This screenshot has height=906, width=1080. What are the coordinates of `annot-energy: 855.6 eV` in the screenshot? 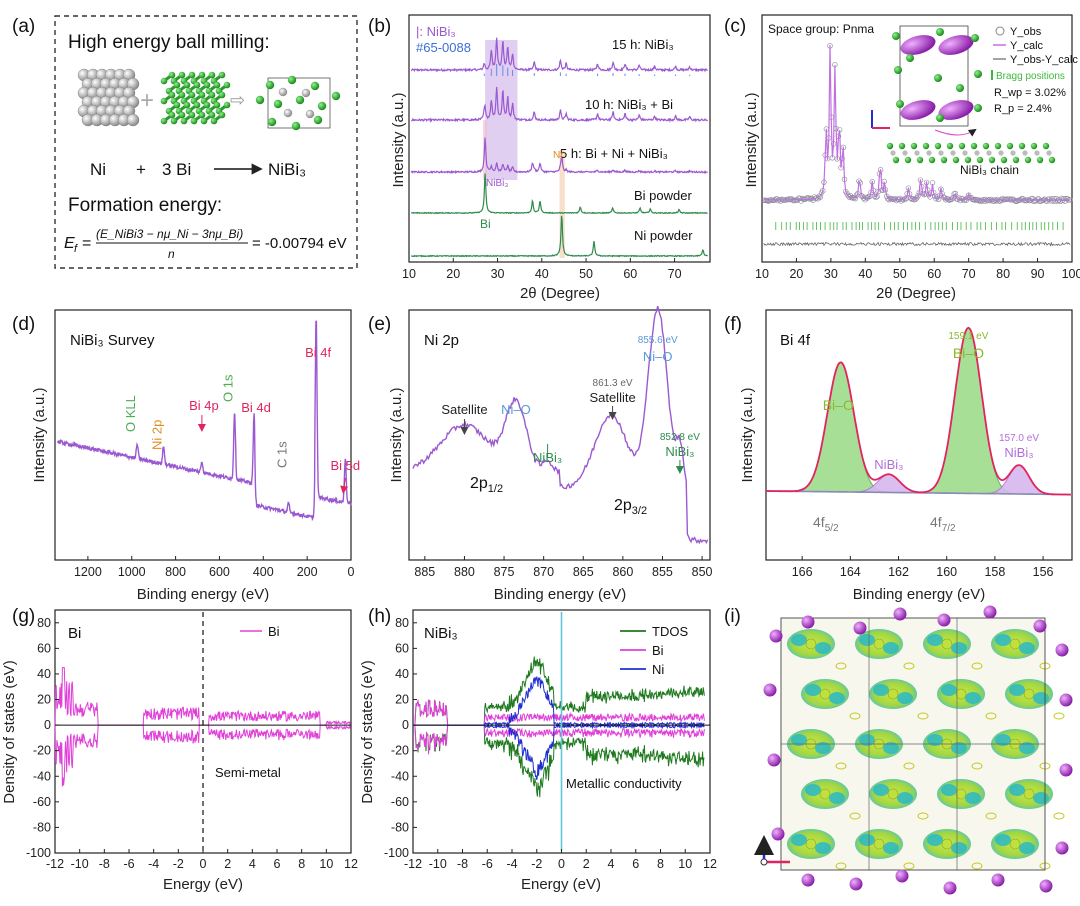 It's located at (658, 340).